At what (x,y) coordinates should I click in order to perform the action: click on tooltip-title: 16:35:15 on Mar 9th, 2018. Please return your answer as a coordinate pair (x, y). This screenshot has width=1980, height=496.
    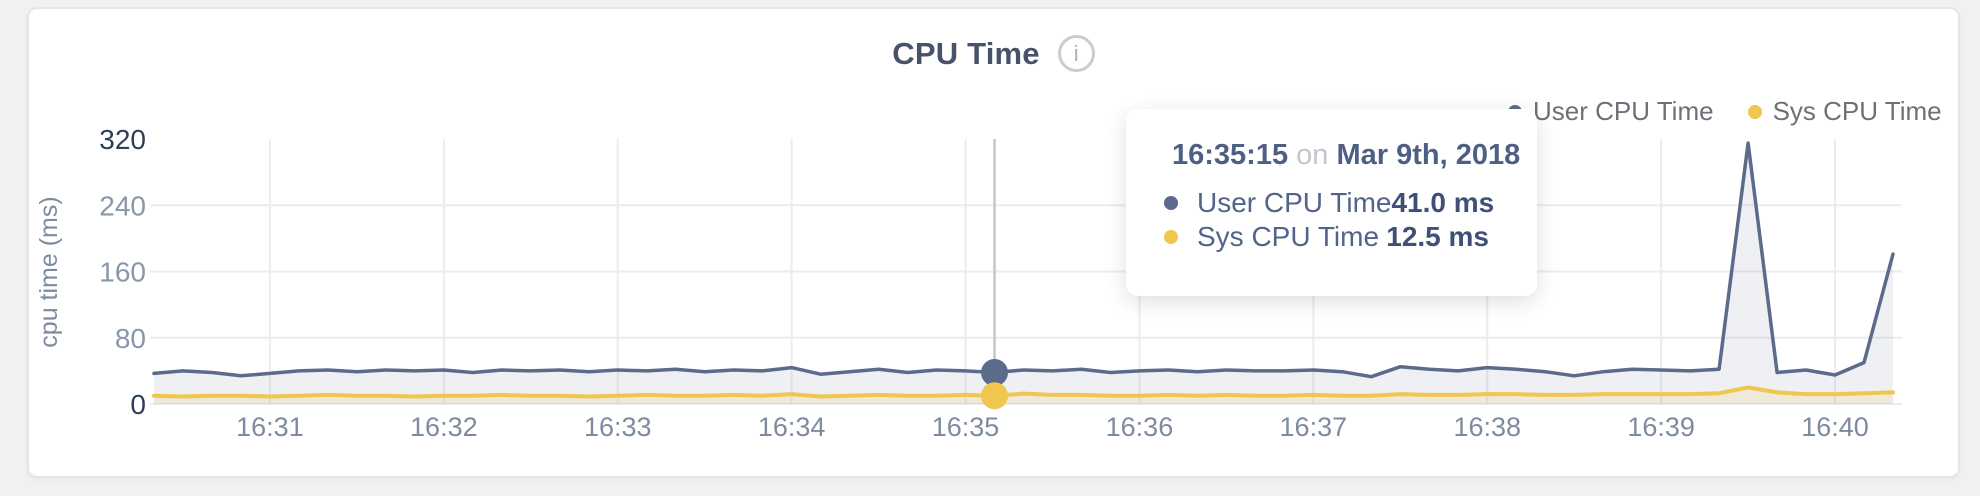
    Looking at the image, I should click on (1346, 155).